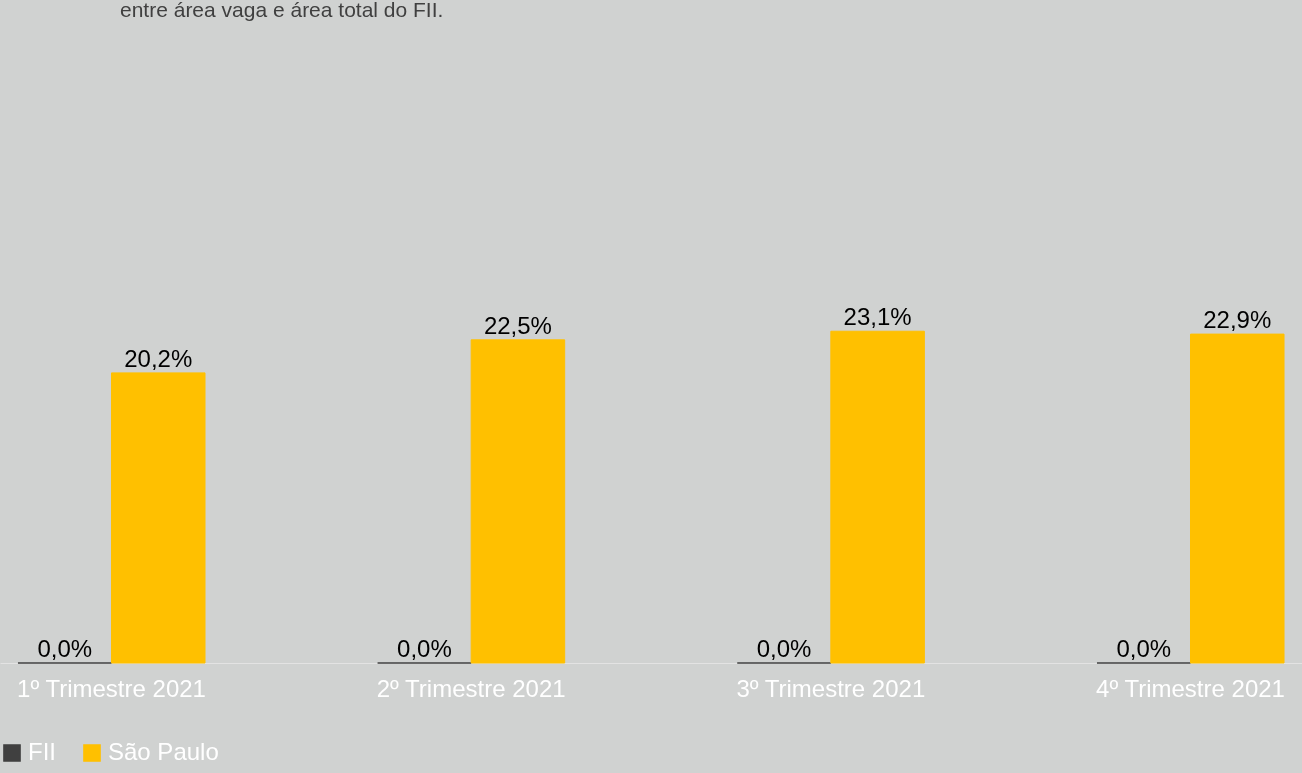 The image size is (1302, 773). I want to click on data-label: 22,5%, so click(517, 325).